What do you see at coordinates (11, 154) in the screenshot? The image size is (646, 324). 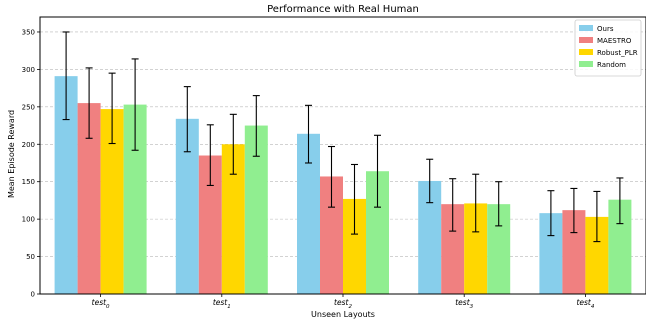 I see `y-axis-label: Mean Episode Reward` at bounding box center [11, 154].